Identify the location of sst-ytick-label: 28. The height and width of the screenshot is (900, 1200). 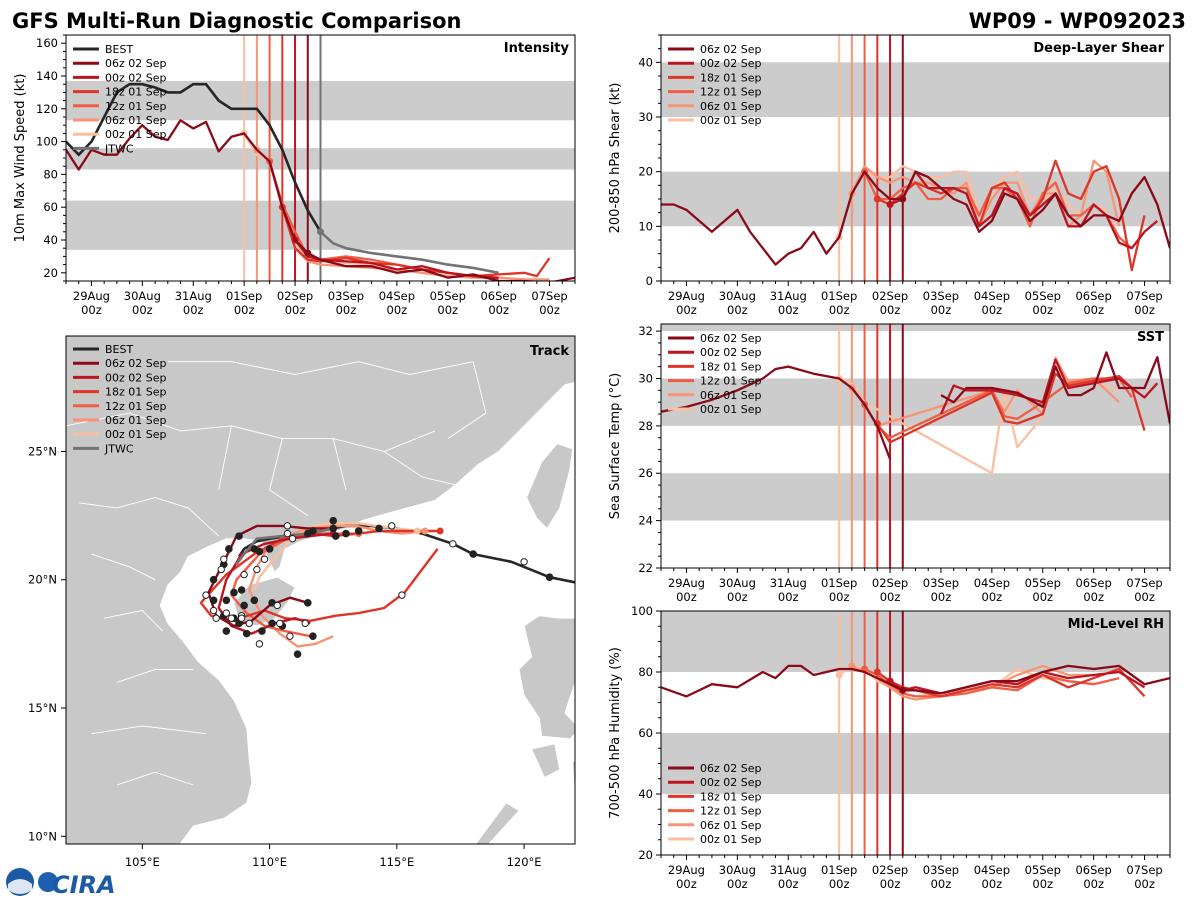
(645, 426).